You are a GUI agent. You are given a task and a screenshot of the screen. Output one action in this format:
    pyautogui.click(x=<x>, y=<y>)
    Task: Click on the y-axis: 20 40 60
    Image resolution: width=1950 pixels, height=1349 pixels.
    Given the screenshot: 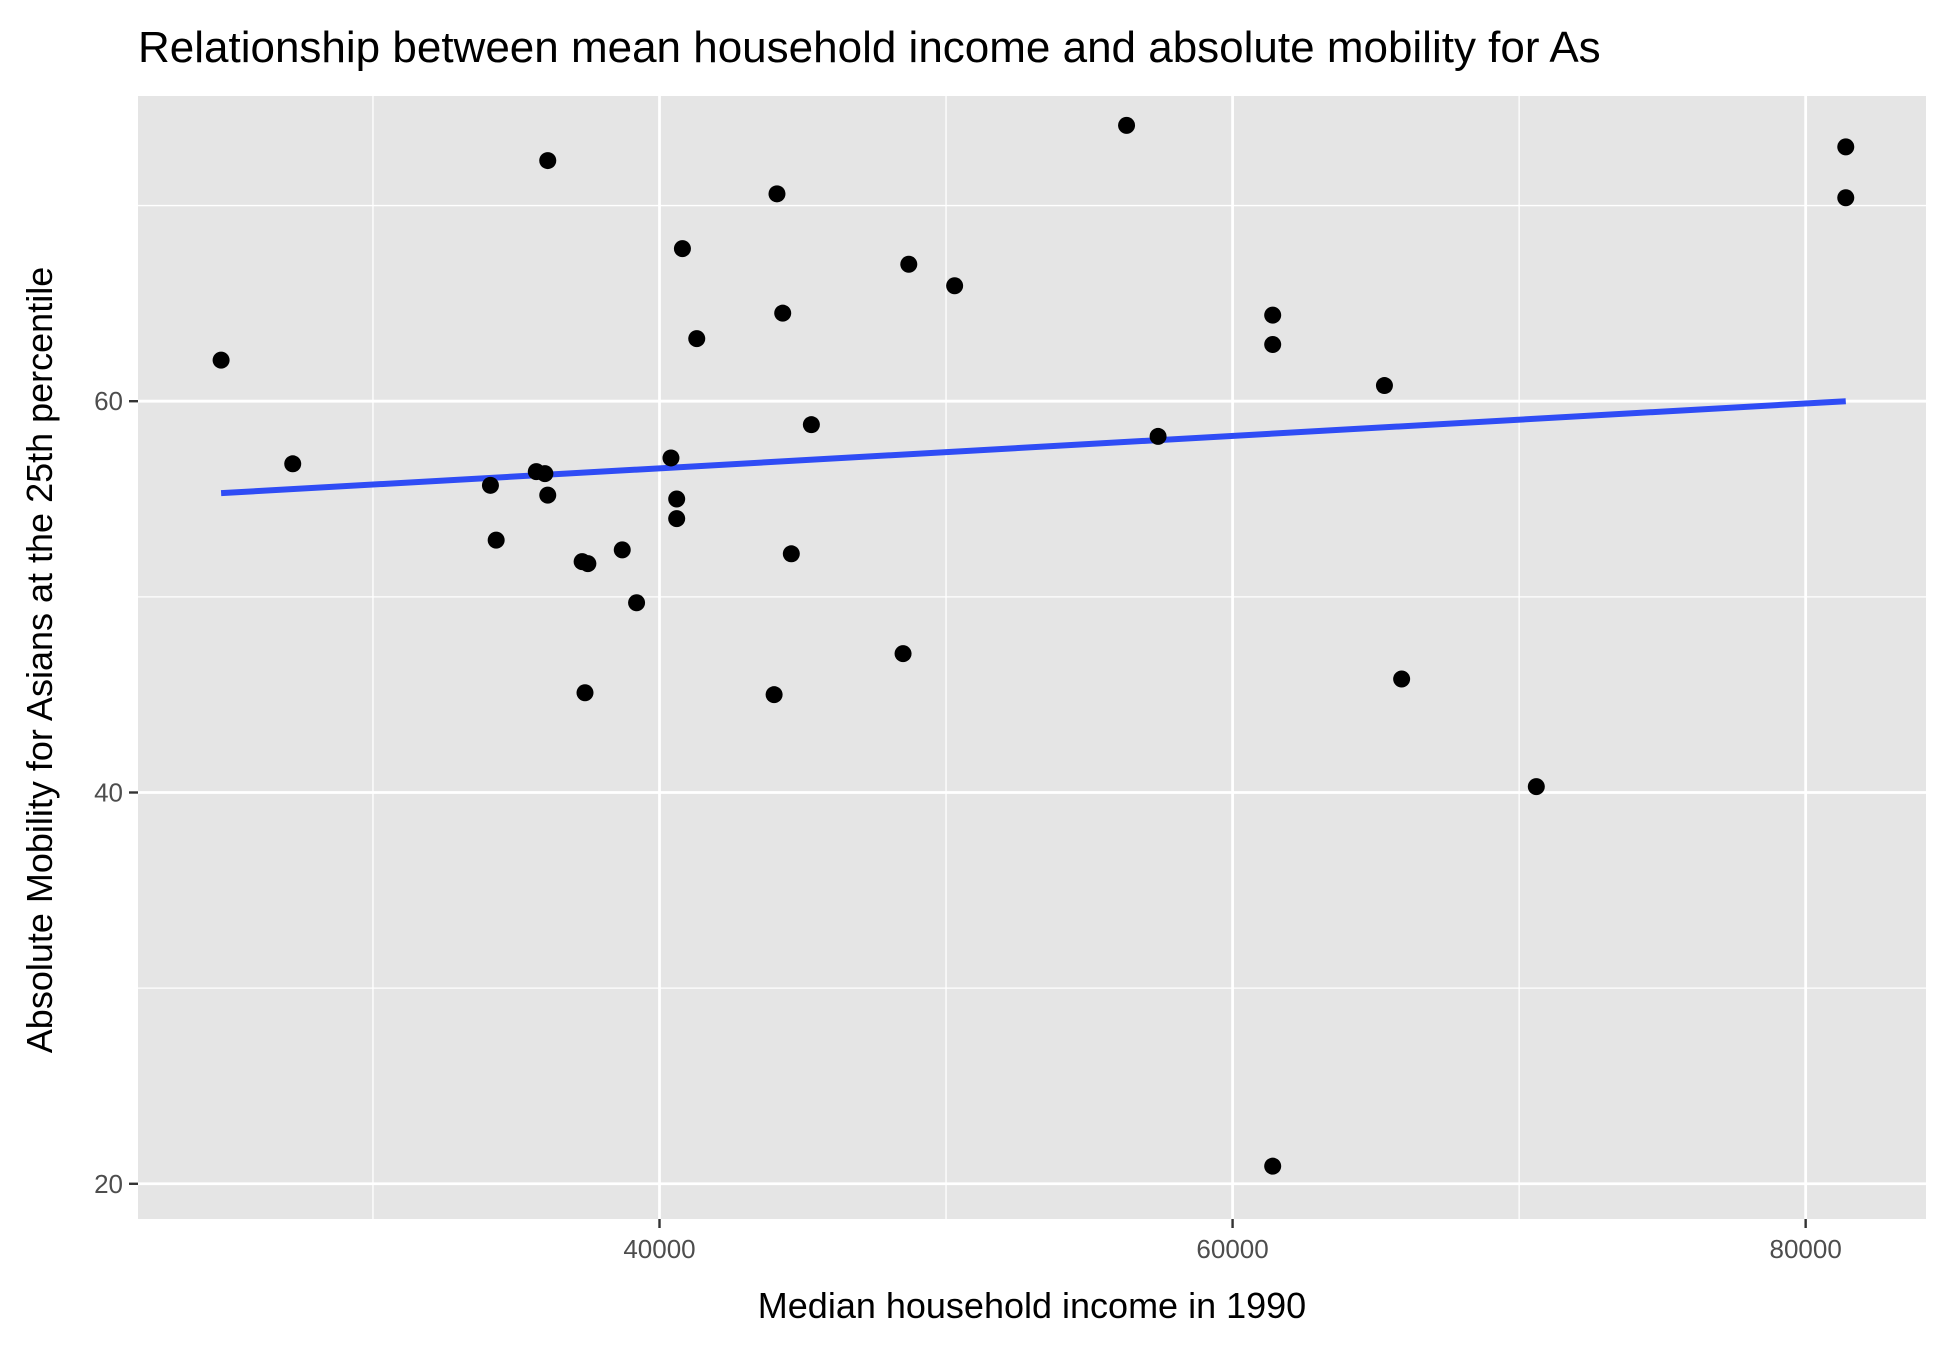 What is the action you would take?
    pyautogui.click(x=116, y=792)
    